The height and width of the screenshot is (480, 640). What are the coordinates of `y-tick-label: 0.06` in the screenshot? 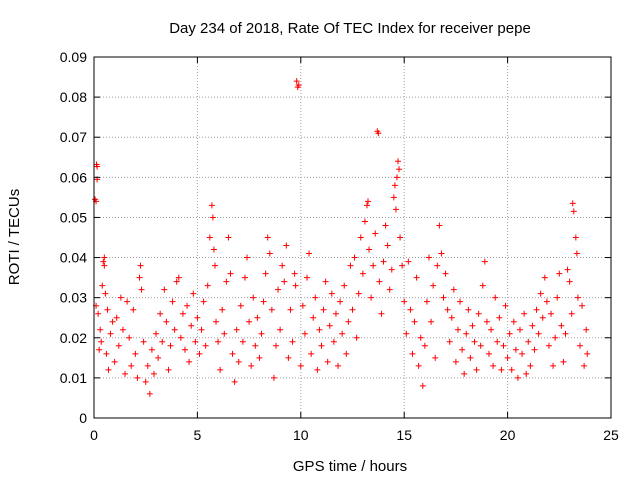 It's located at (73, 177).